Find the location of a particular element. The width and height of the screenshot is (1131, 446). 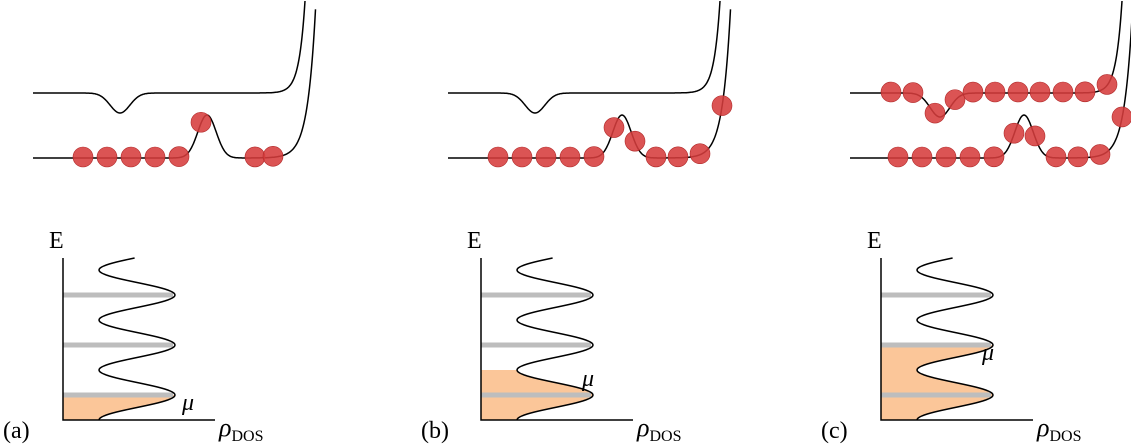

panel-label: (a) is located at coordinates (16, 431).